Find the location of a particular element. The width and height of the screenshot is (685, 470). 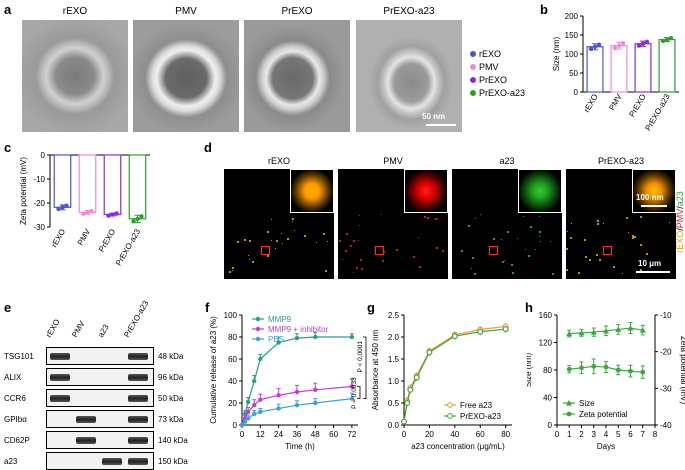

category-label: rEXO is located at coordinates (591, 103).